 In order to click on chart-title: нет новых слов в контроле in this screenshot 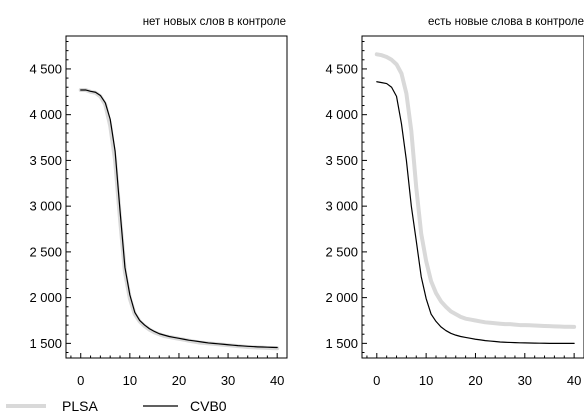, I will do `click(214, 22)`.